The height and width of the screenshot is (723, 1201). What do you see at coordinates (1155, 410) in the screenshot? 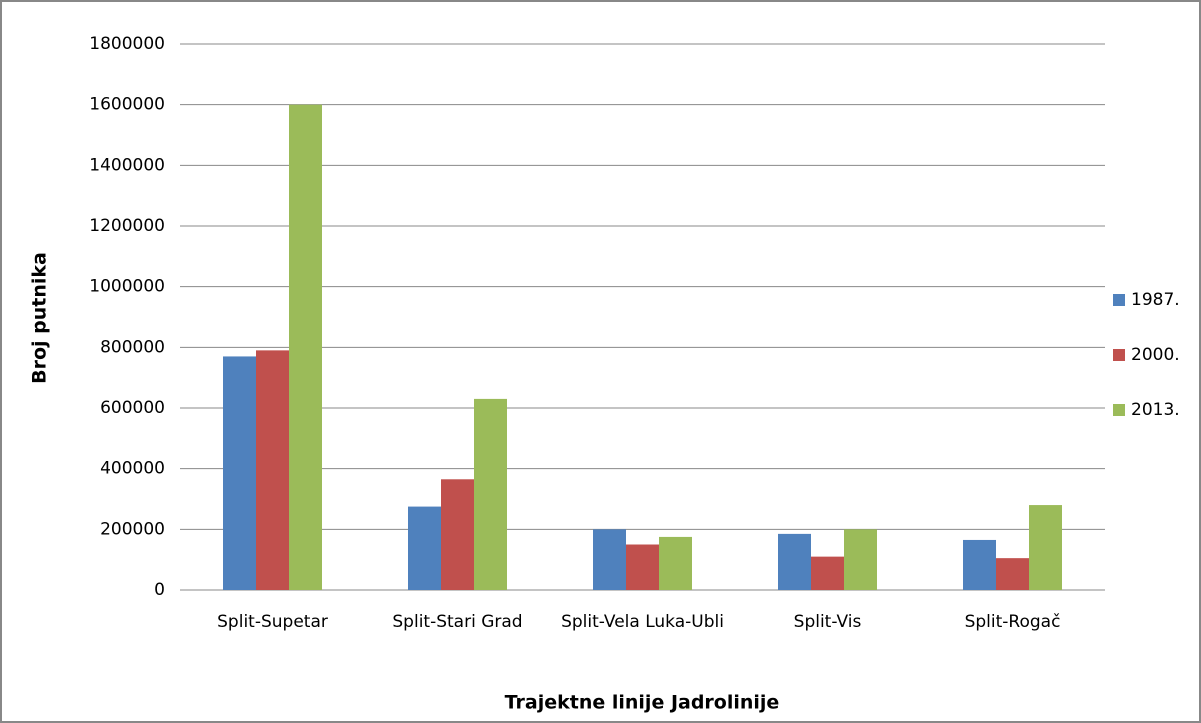
I see `legend-label: 2013.` at bounding box center [1155, 410].